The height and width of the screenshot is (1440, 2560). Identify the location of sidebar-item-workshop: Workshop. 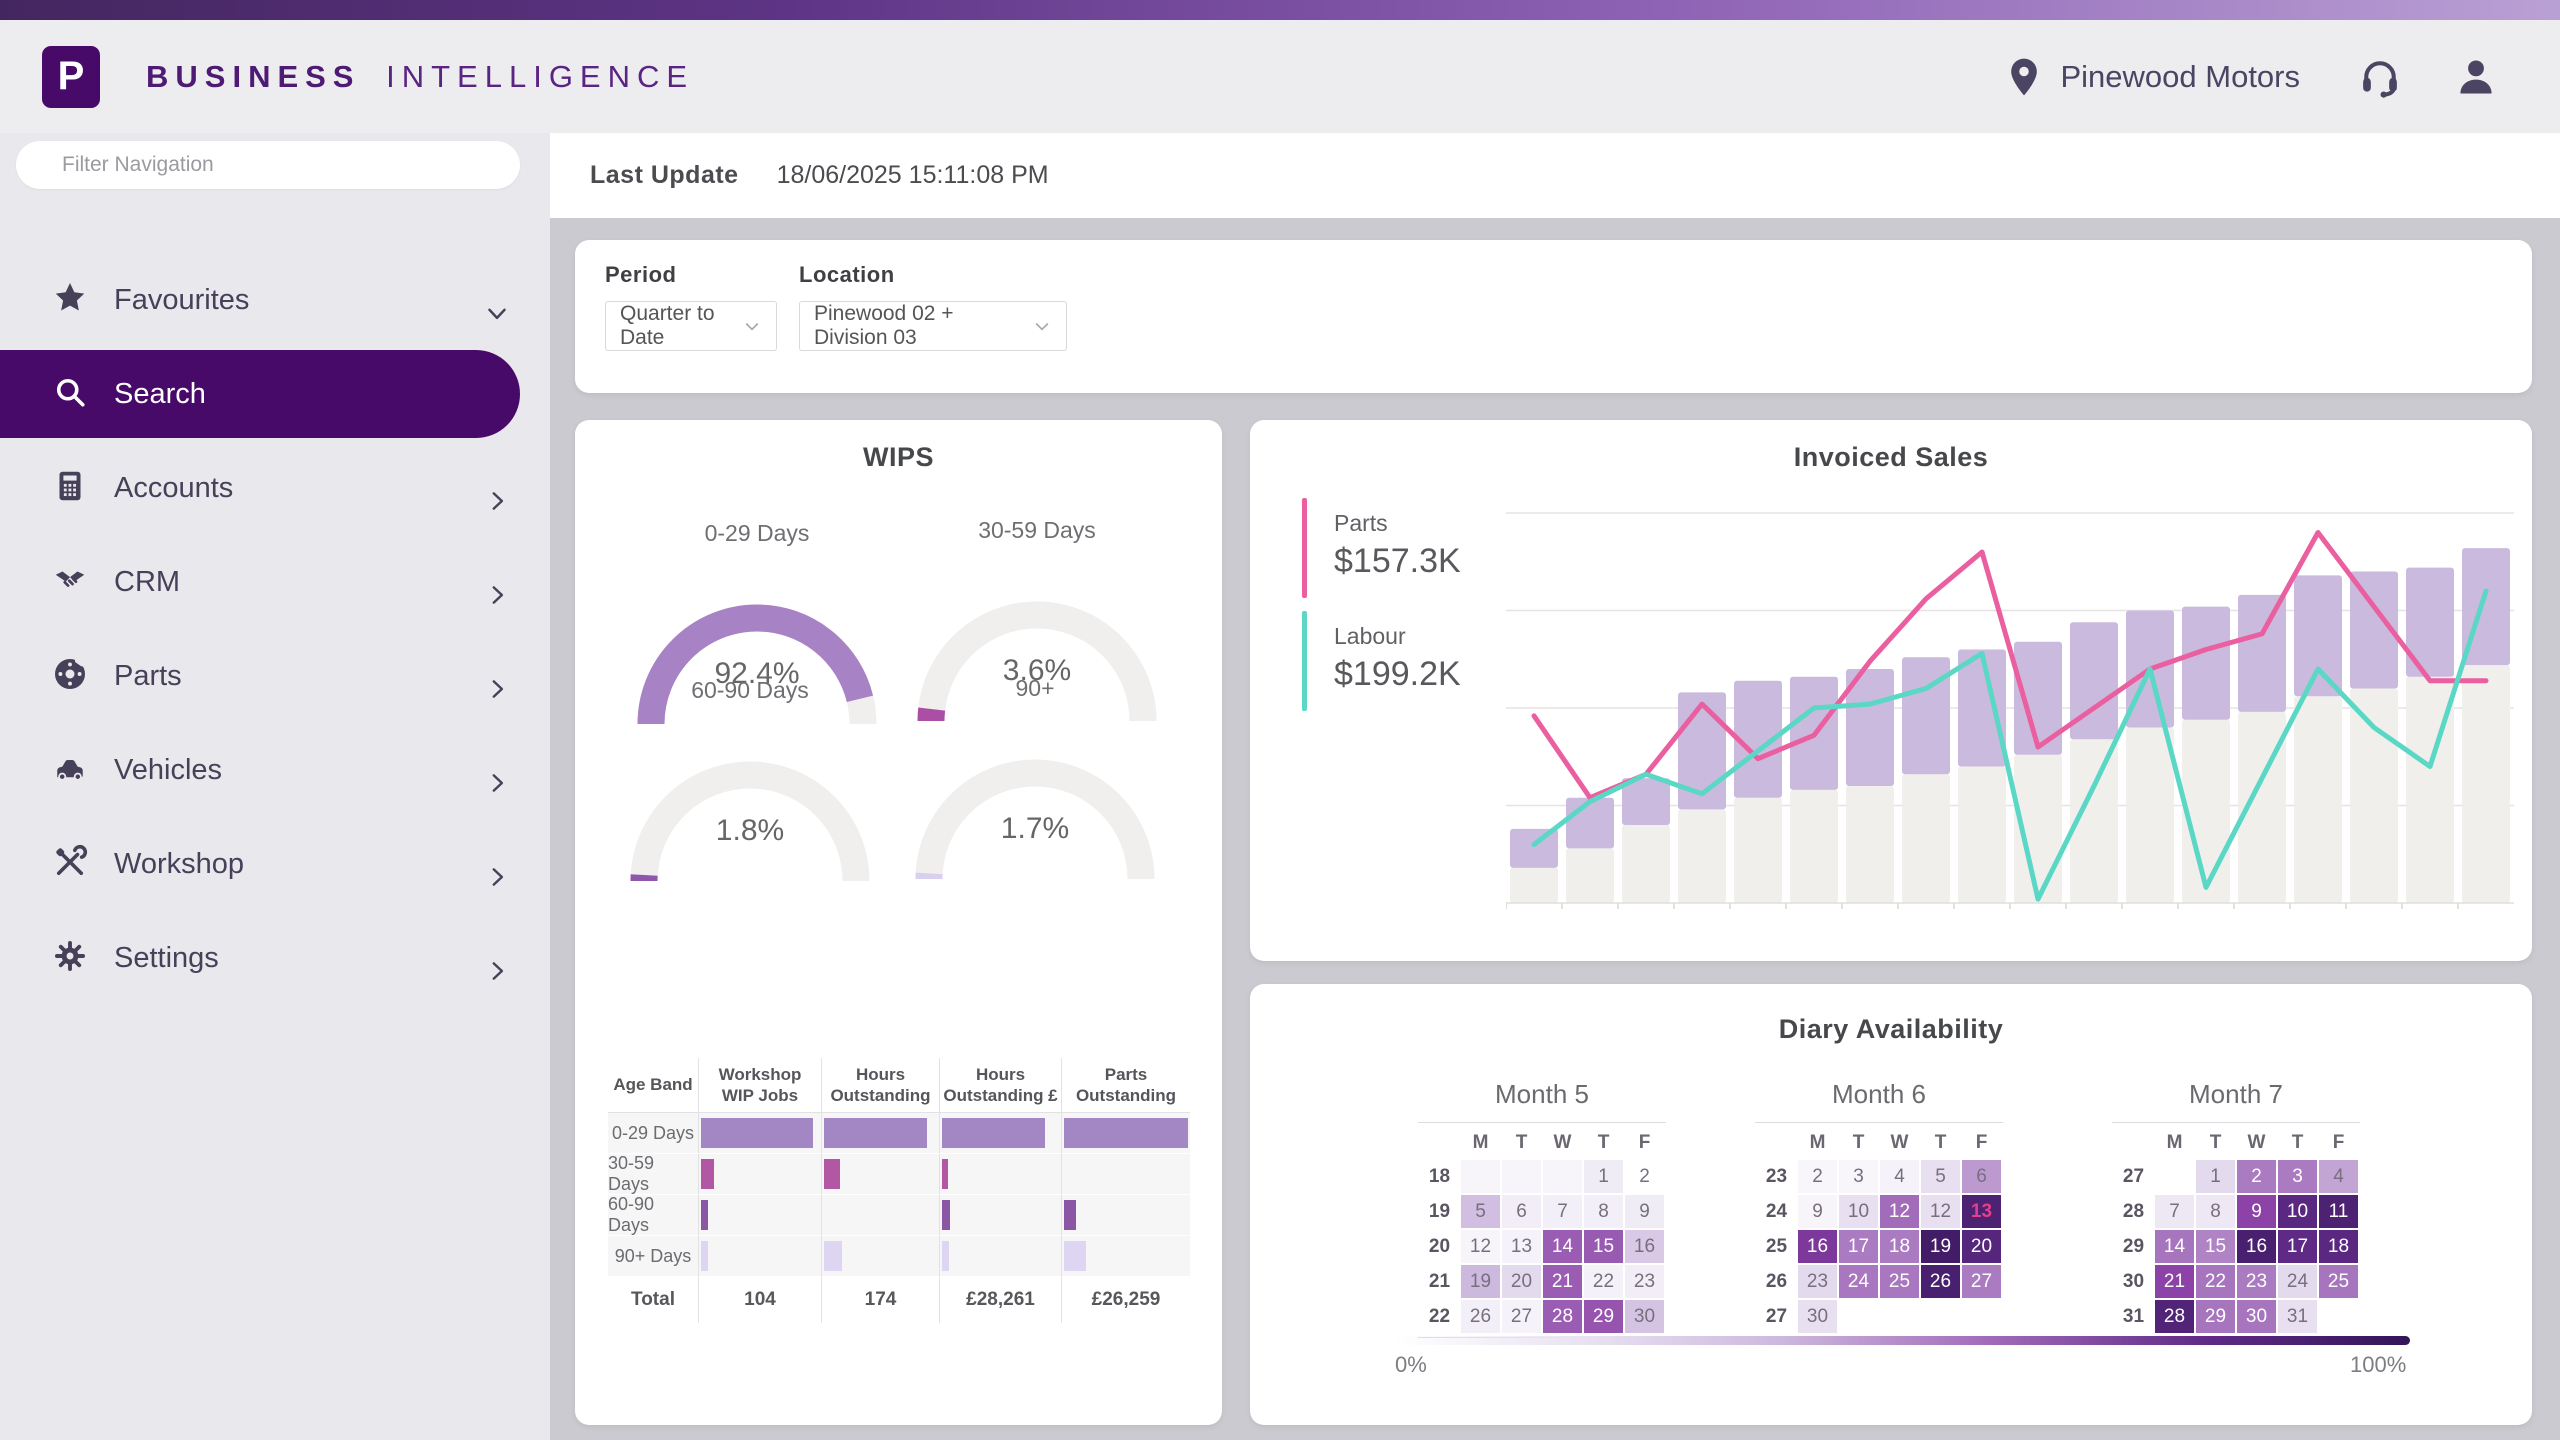
(275, 864).